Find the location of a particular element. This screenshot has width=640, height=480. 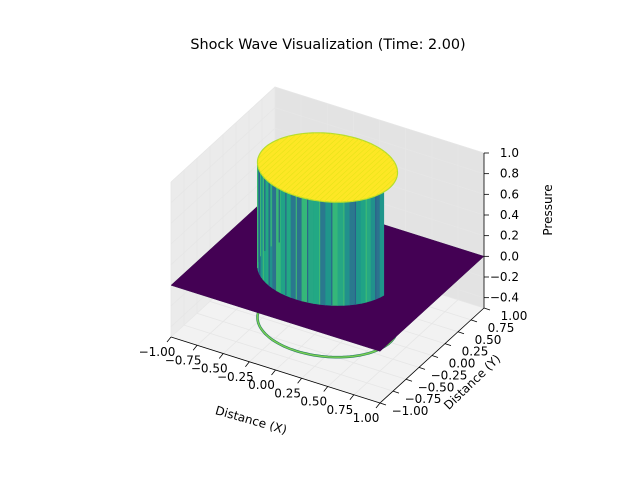

y-tick-label-4: 0.00 is located at coordinates (462, 364).